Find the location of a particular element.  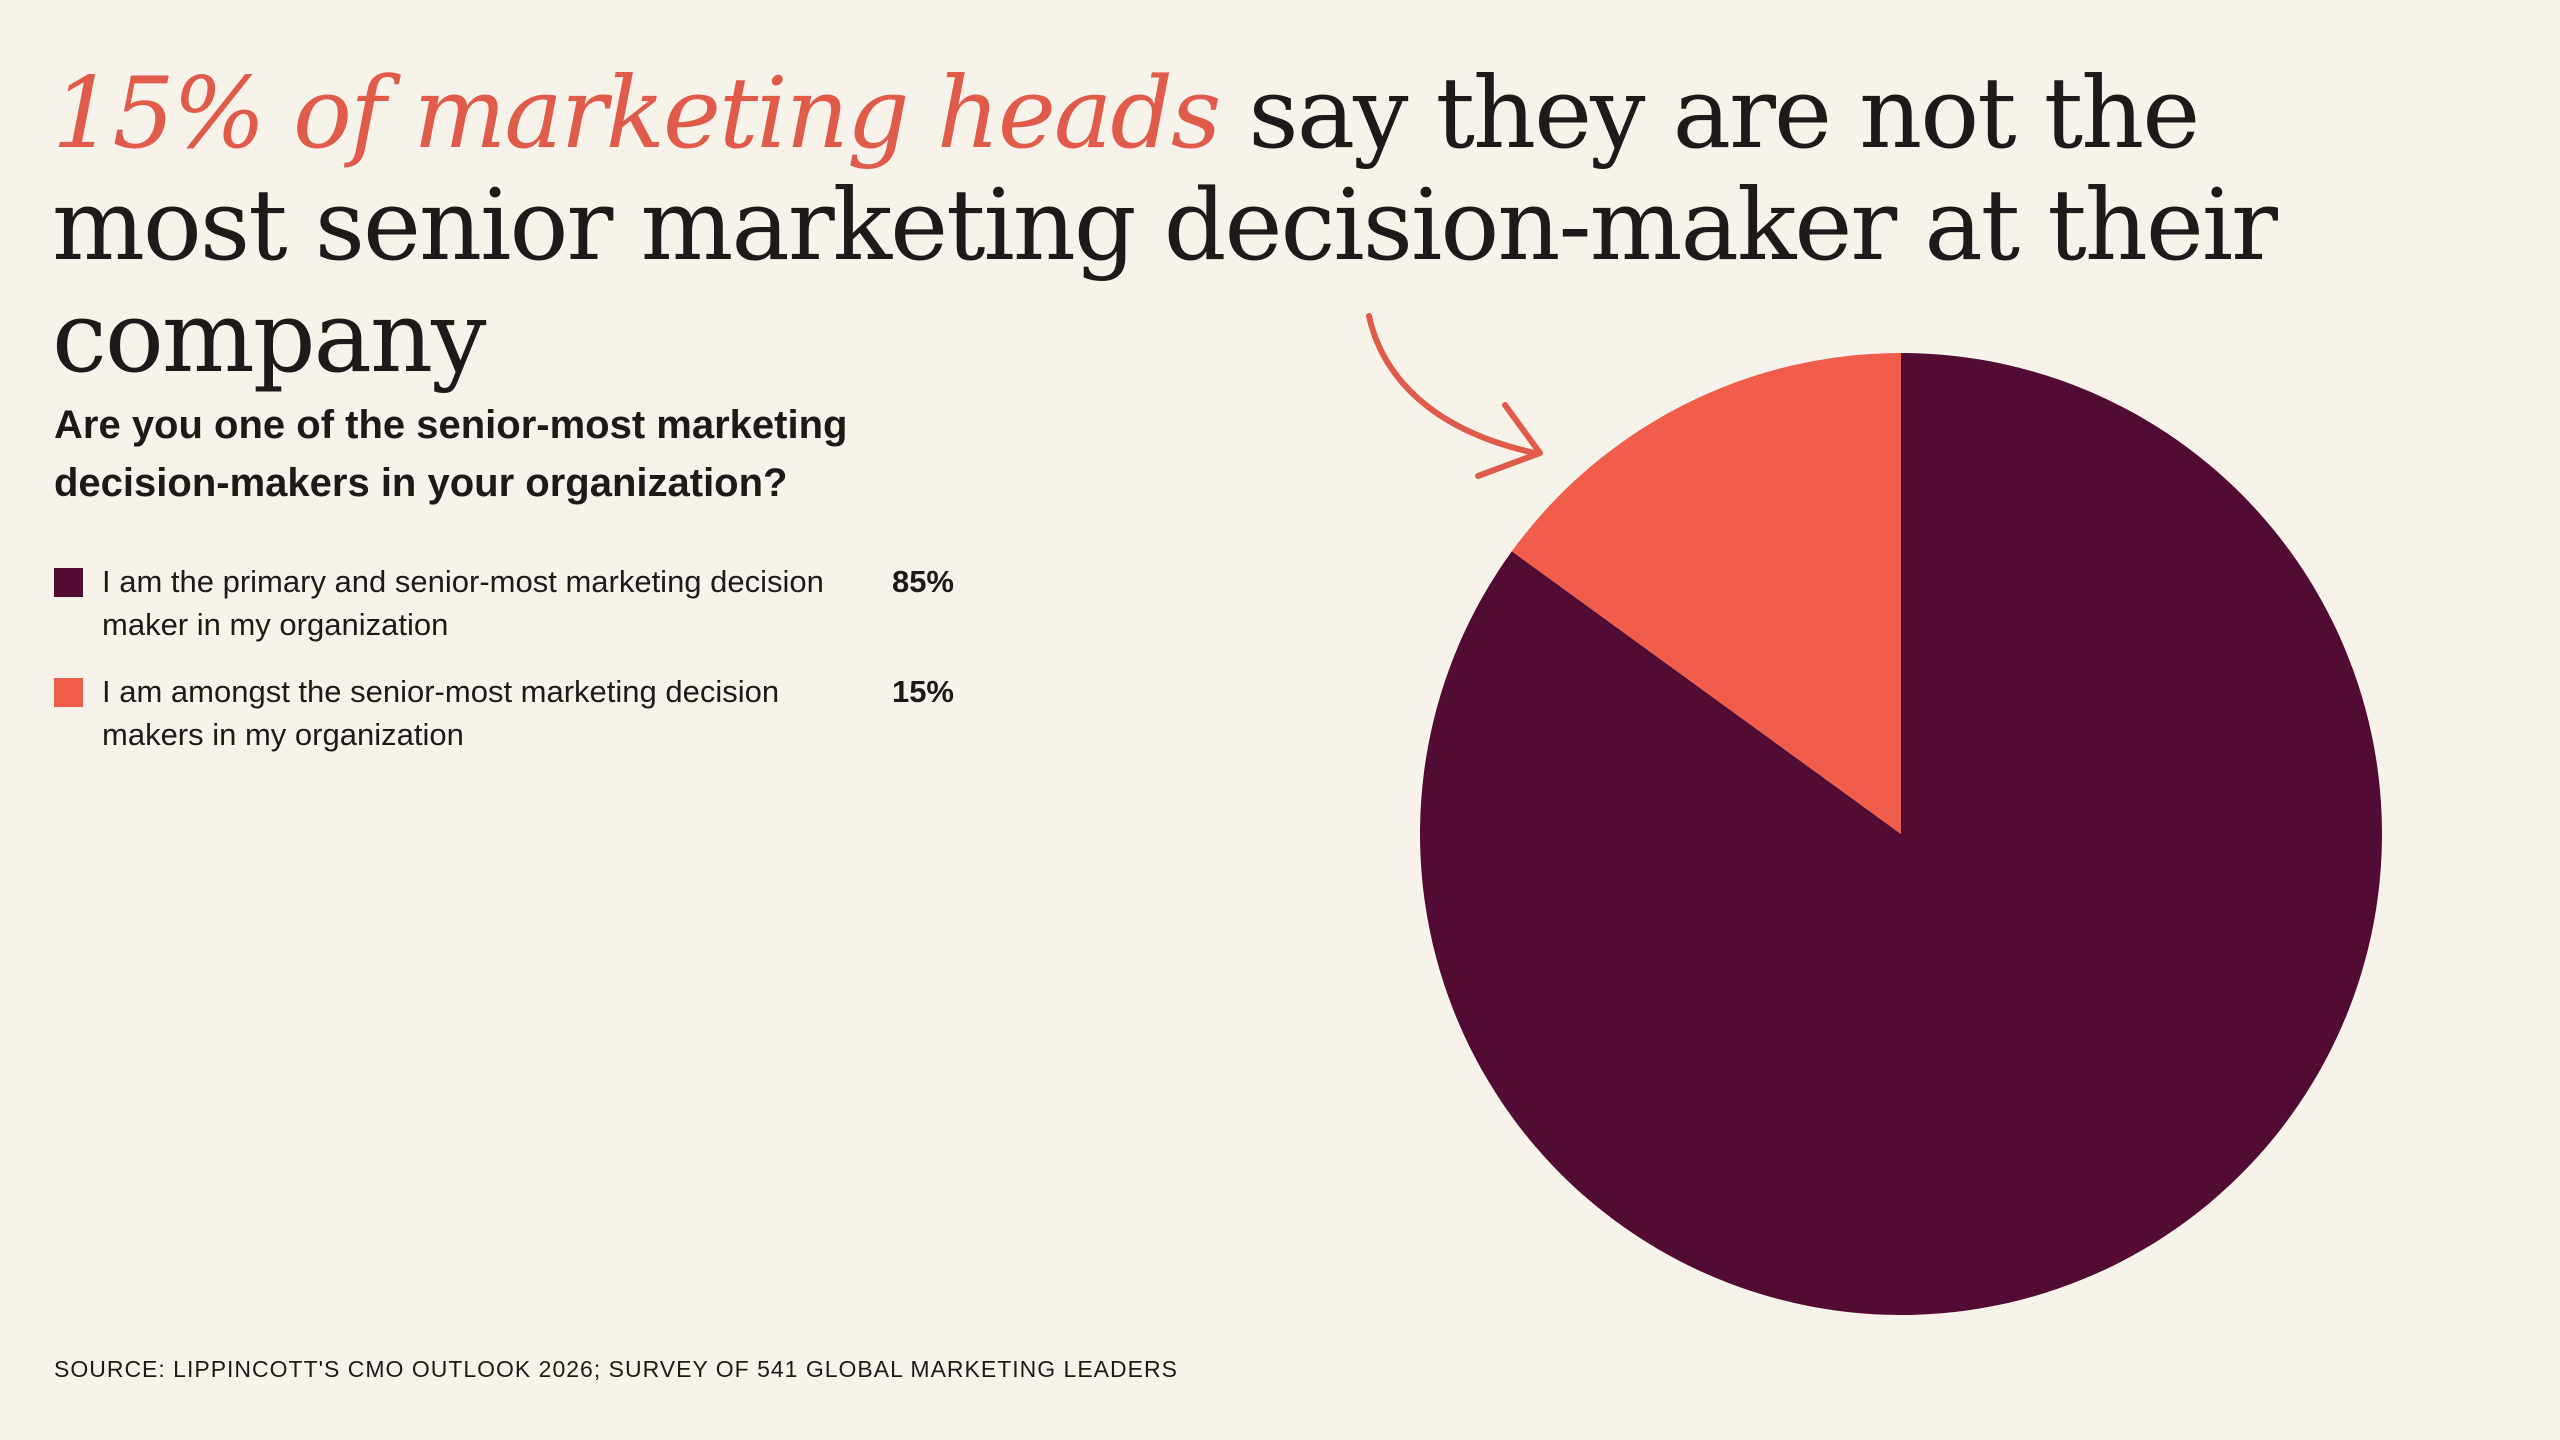

legend-swatch-amongst is located at coordinates (68, 692).